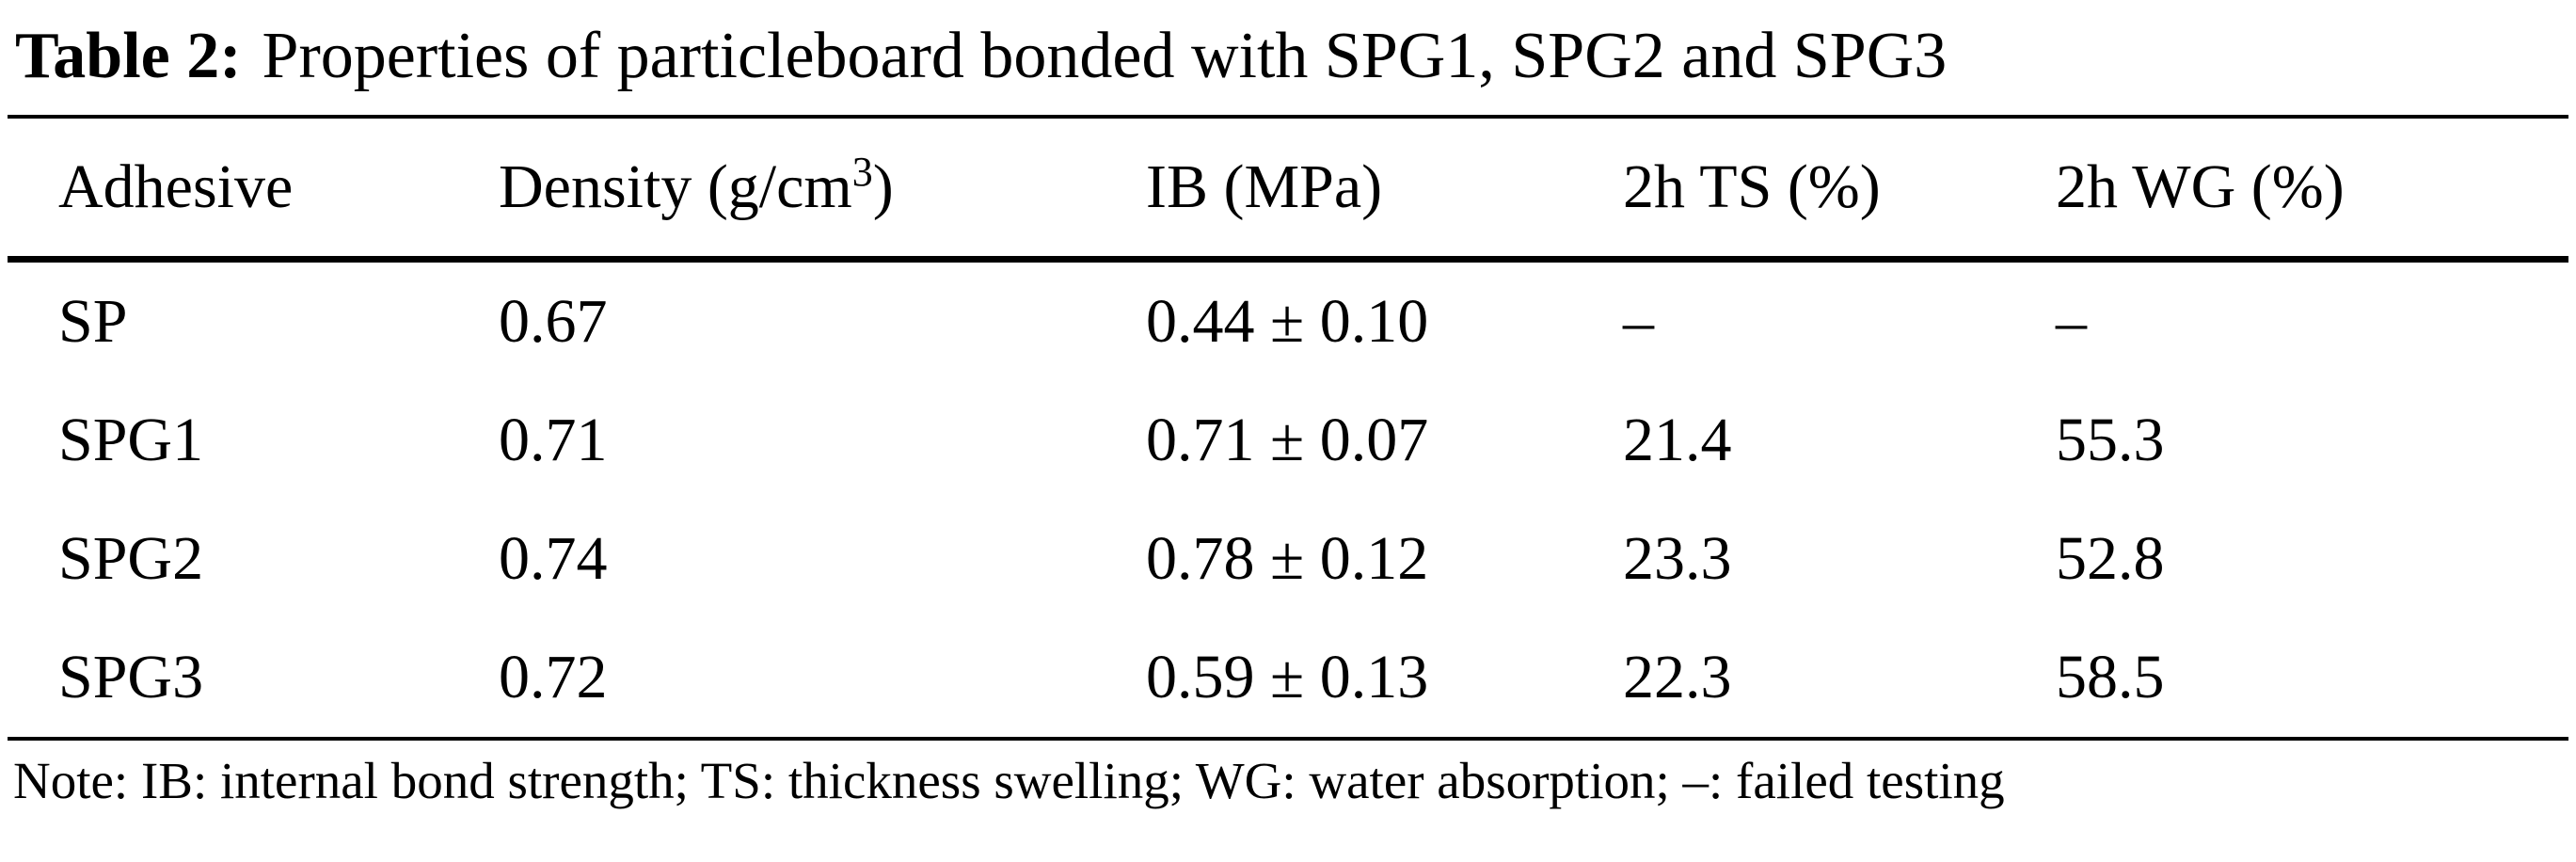  What do you see at coordinates (1677, 677) in the screenshot?
I see `cell-ts: 22.3` at bounding box center [1677, 677].